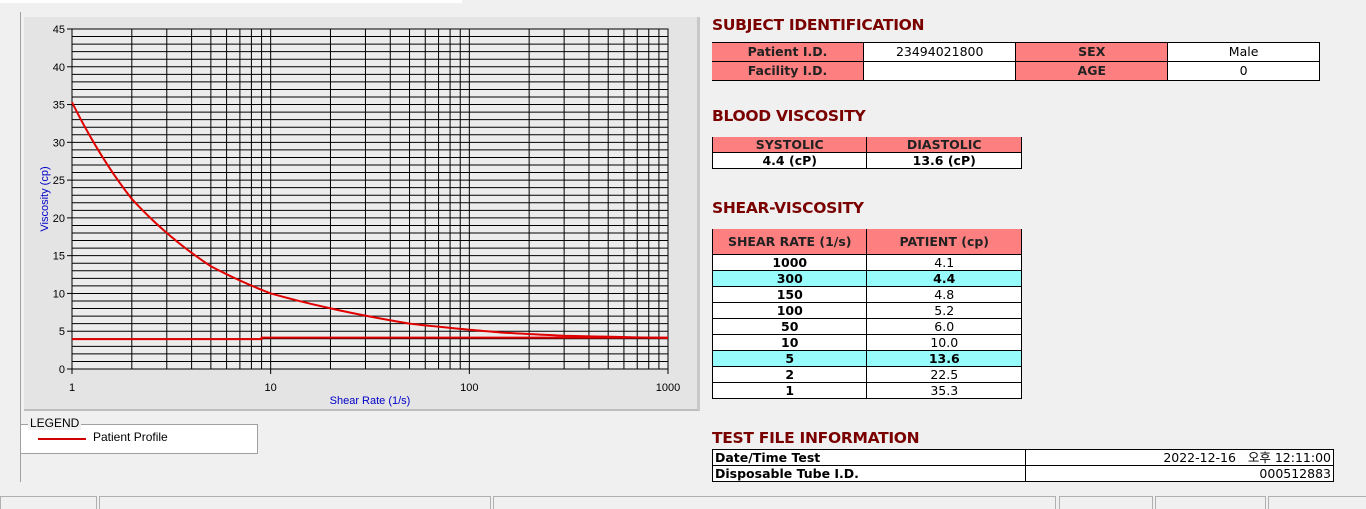  Describe the element at coordinates (1243, 52) in the screenshot. I see `sex-value: Male` at that location.